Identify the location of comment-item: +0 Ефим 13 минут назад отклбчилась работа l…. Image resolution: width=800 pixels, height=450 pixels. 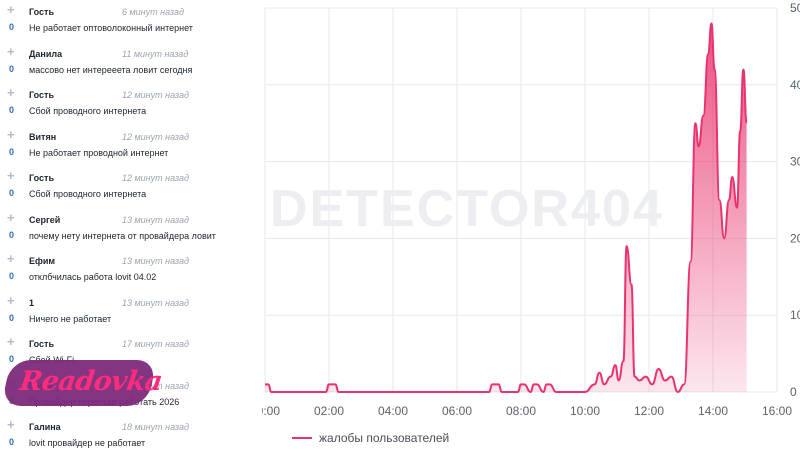
(131, 270).